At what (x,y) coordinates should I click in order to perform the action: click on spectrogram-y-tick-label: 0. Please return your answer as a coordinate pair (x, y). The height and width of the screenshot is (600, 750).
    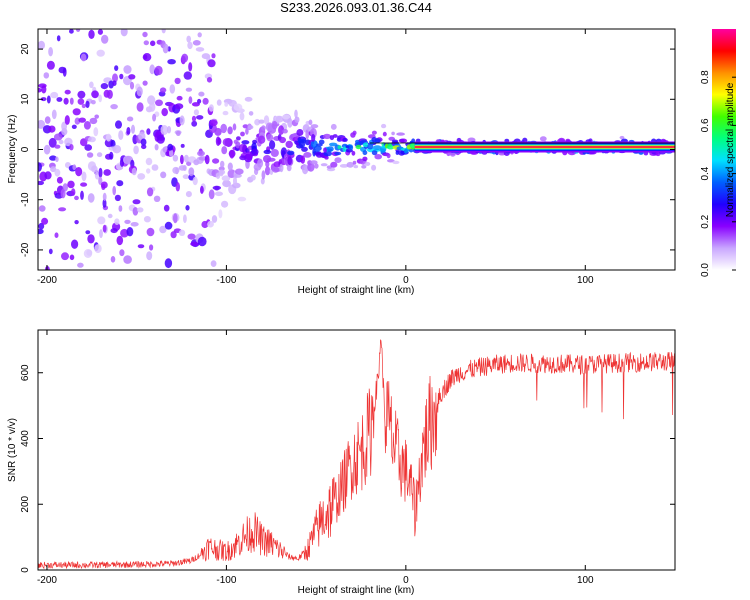
    Looking at the image, I should click on (25, 149).